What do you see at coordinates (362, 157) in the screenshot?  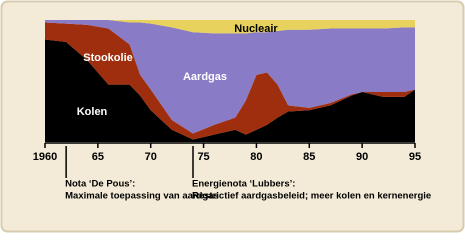 I see `x-tick-label: 90` at bounding box center [362, 157].